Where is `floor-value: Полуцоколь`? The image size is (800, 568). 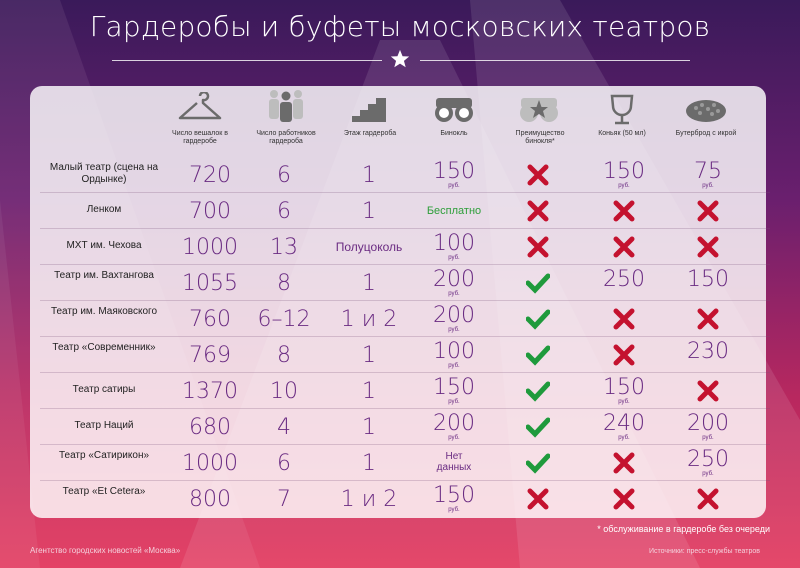 floor-value: Полуцоколь is located at coordinates (369, 247).